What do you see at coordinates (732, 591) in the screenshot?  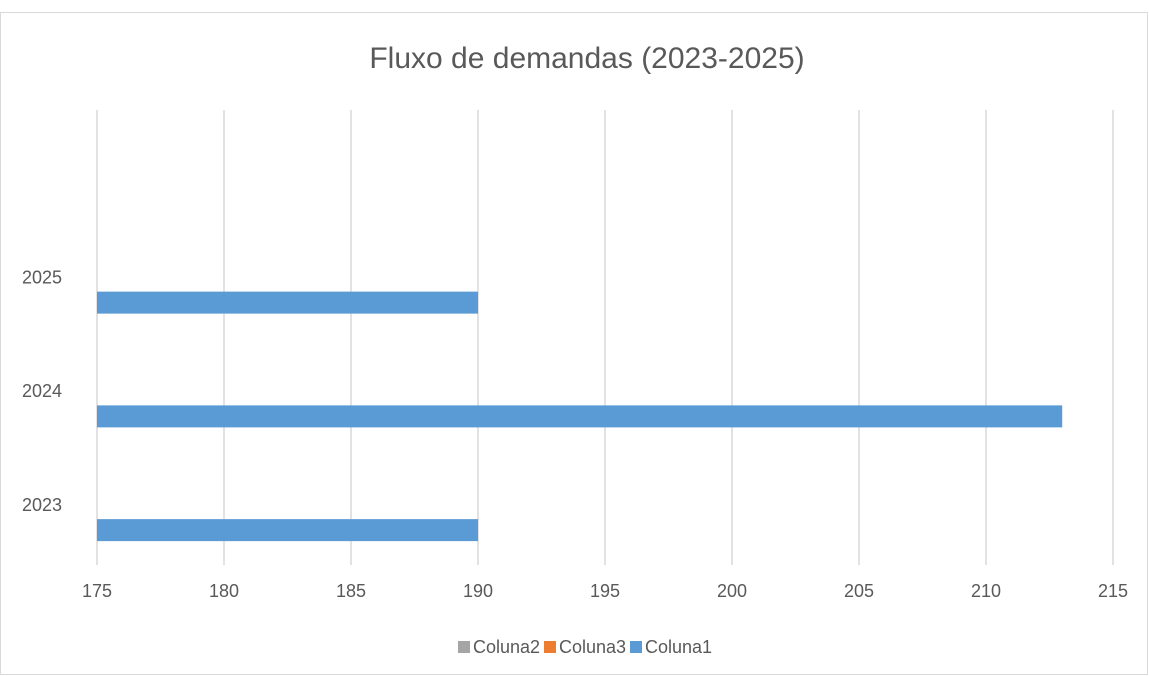 I see `x-tick-label: 200` at bounding box center [732, 591].